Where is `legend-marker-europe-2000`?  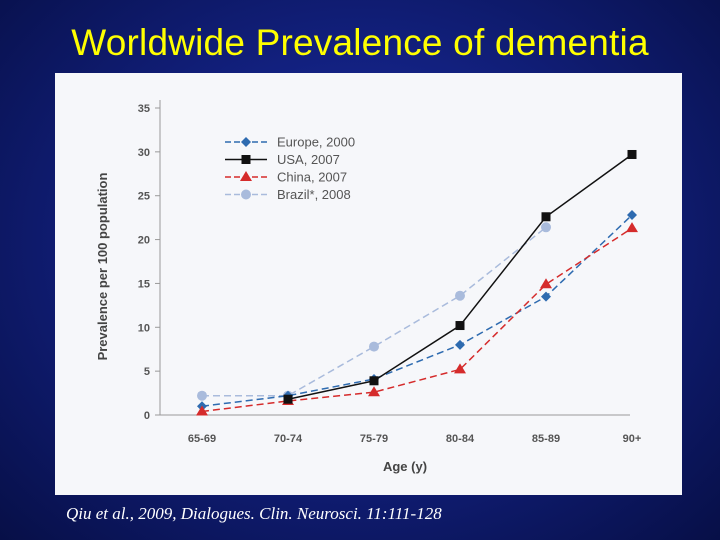 legend-marker-europe-2000 is located at coordinates (246, 142).